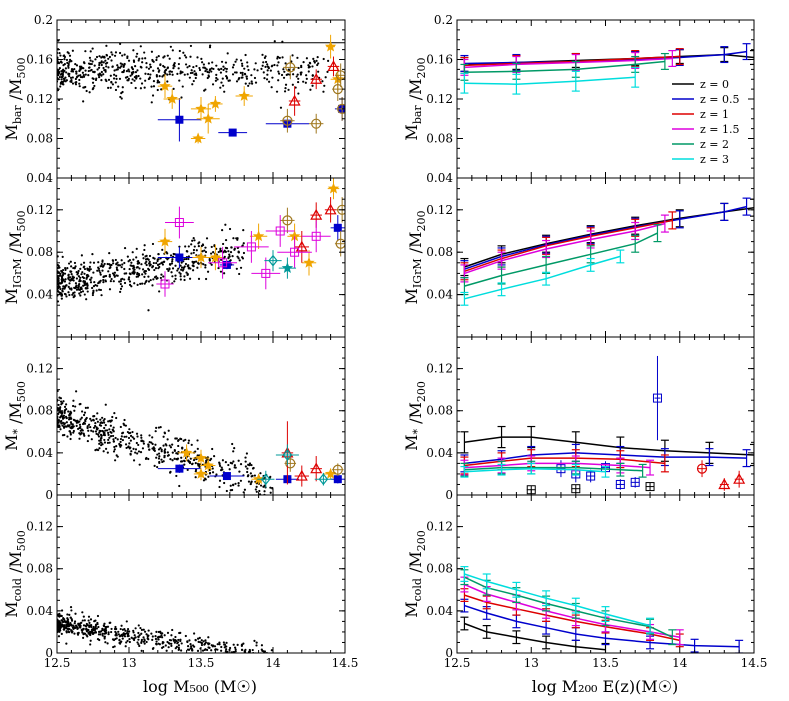 The image size is (789, 701). I want to click on obs-marker-diamond, so click(273, 260).